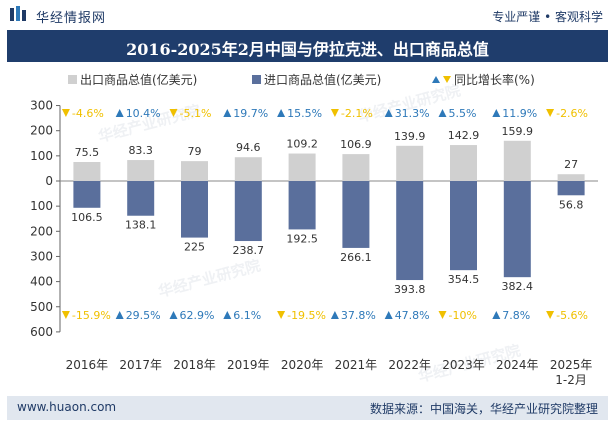 The width and height of the screenshot is (615, 427). What do you see at coordinates (357, 113) in the screenshot?
I see `export-growth-label: -2.1%` at bounding box center [357, 113].